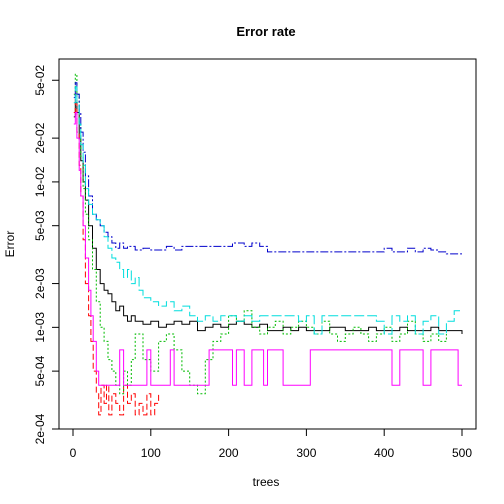 The height and width of the screenshot is (504, 504). Describe the element at coordinates (73, 453) in the screenshot. I see `x-tick-label: 0` at that location.